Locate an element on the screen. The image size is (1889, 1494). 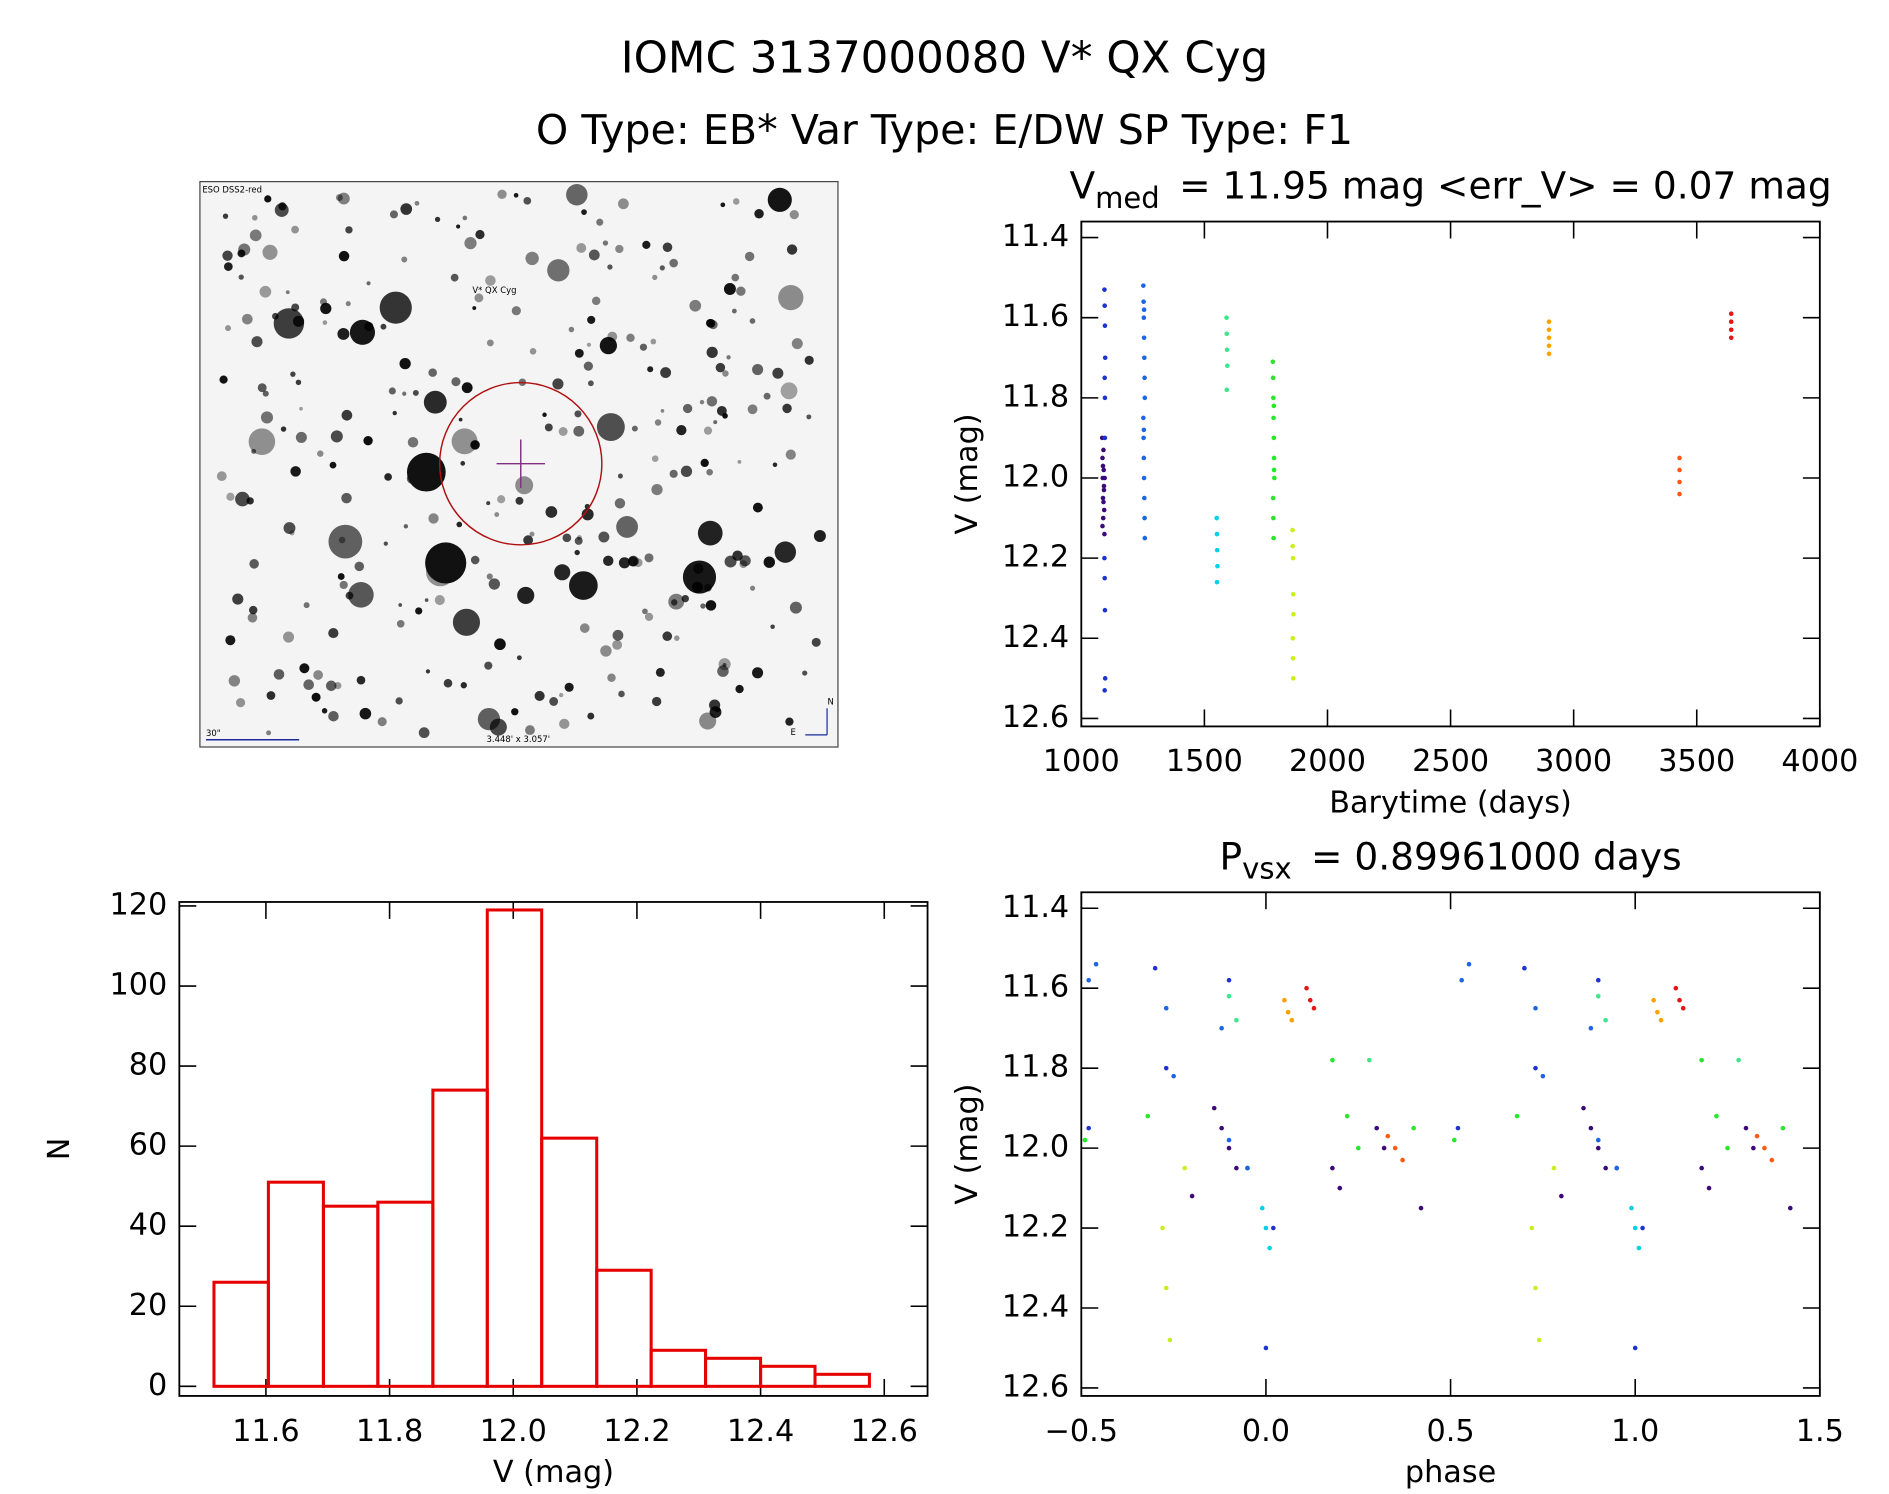
y-tick-label: 11.4 is located at coordinates (1035, 907).